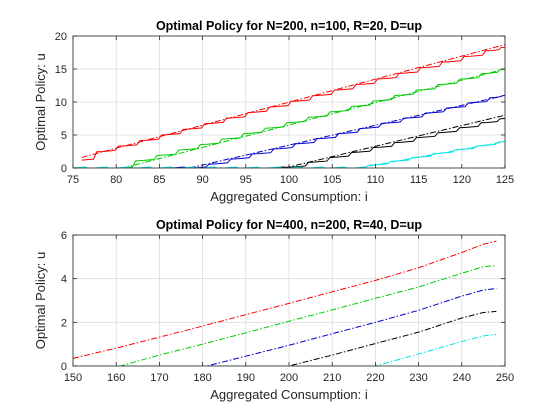 The width and height of the screenshot is (560, 420). I want to click on x-tick-label: 75, so click(73, 180).